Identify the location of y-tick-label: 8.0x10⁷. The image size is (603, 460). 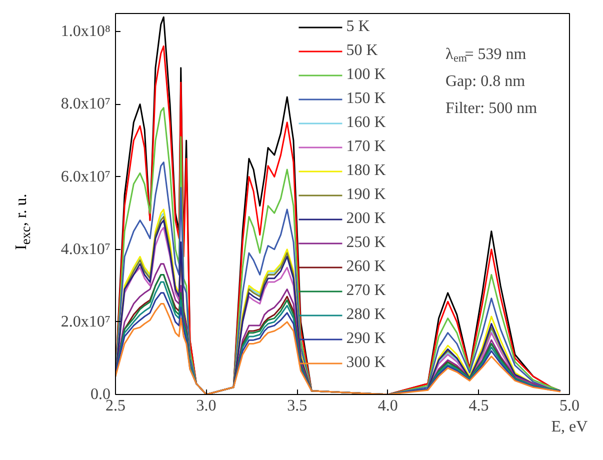
(85, 104).